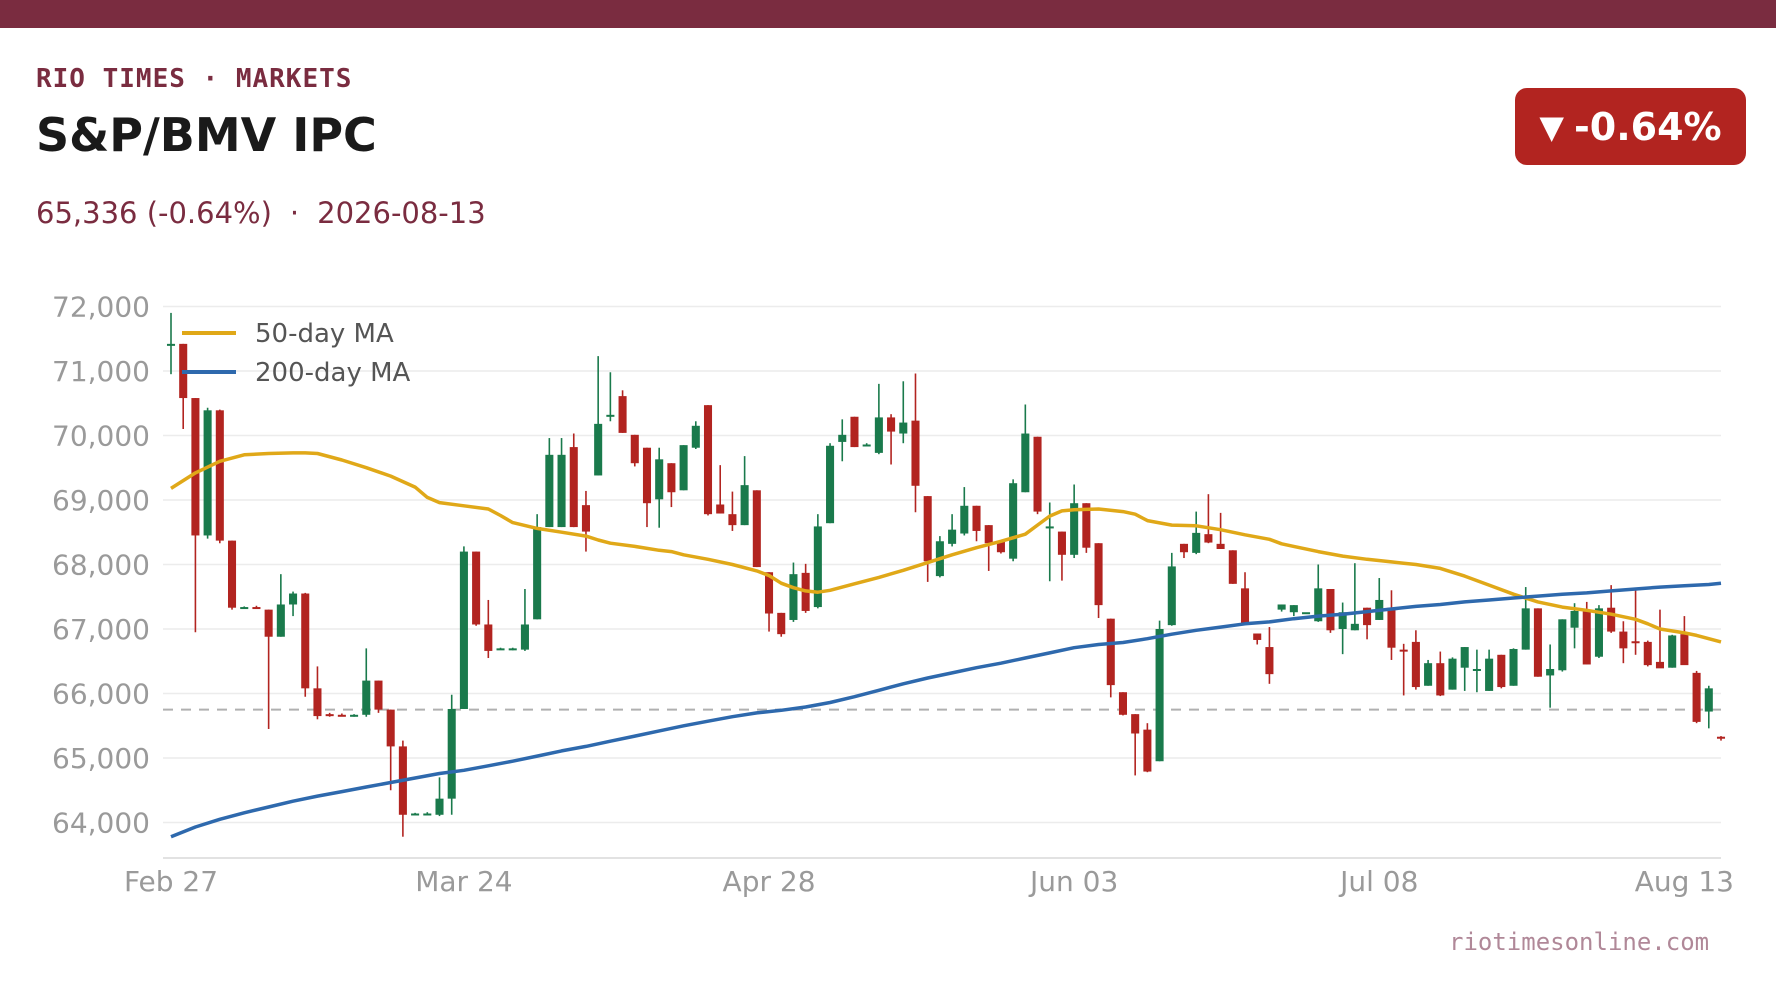 Image resolution: width=1776 pixels, height=999 pixels. What do you see at coordinates (101, 371) in the screenshot?
I see `y-tick-label: 71,000` at bounding box center [101, 371].